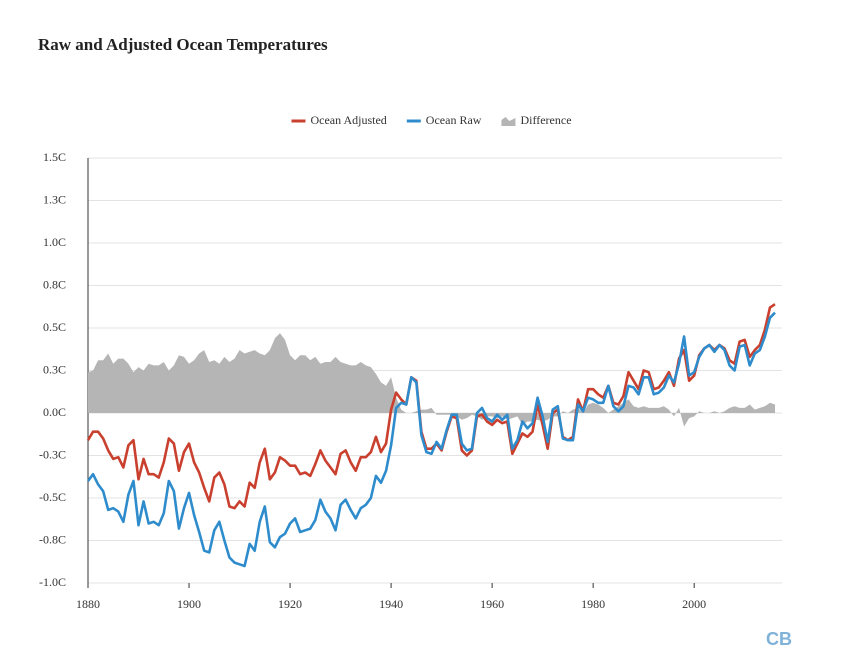 The width and height of the screenshot is (865, 669). Describe the element at coordinates (52, 582) in the screenshot. I see `y-tick-label: -1.0C` at that location.